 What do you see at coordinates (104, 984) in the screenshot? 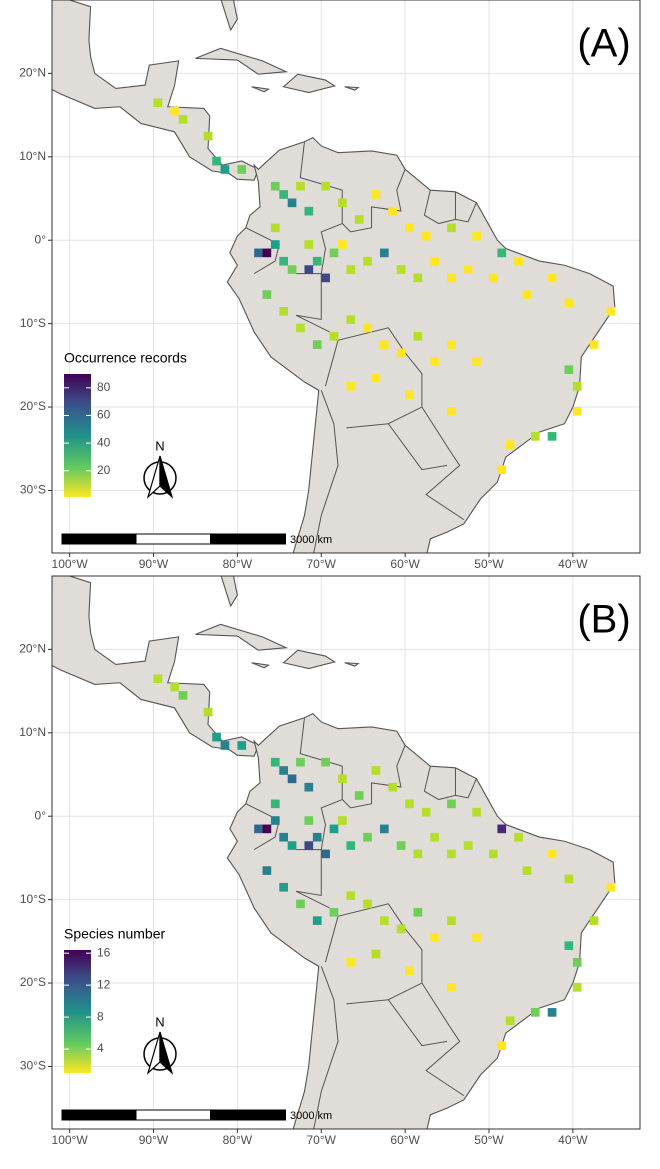
I see `legend-tick-label: 12` at bounding box center [104, 984].